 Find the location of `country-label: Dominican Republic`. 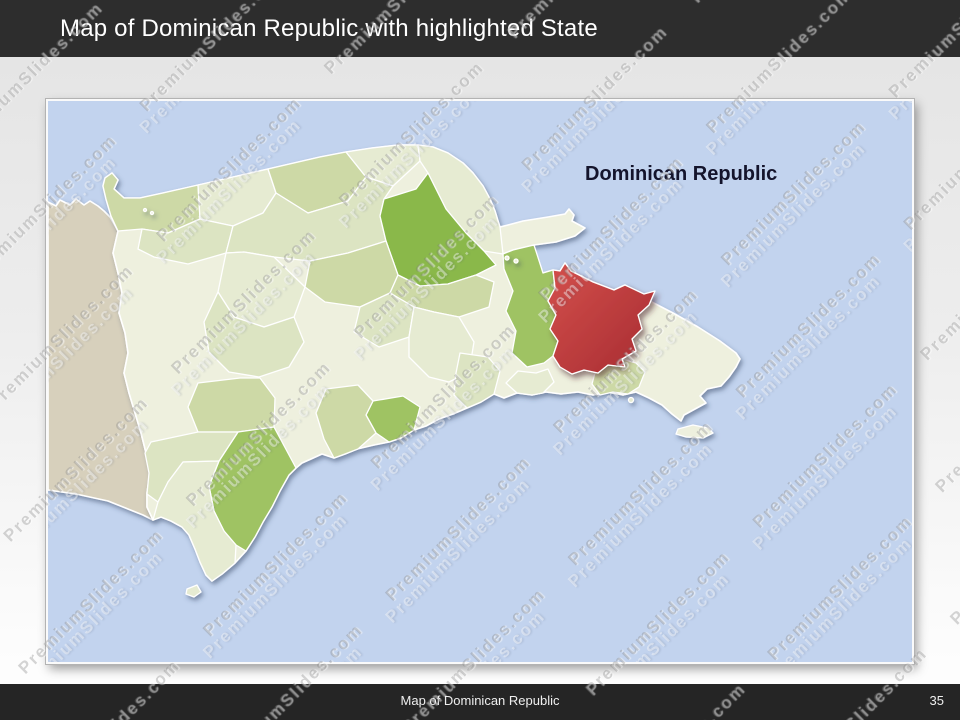

country-label: Dominican Republic is located at coordinates (681, 174).